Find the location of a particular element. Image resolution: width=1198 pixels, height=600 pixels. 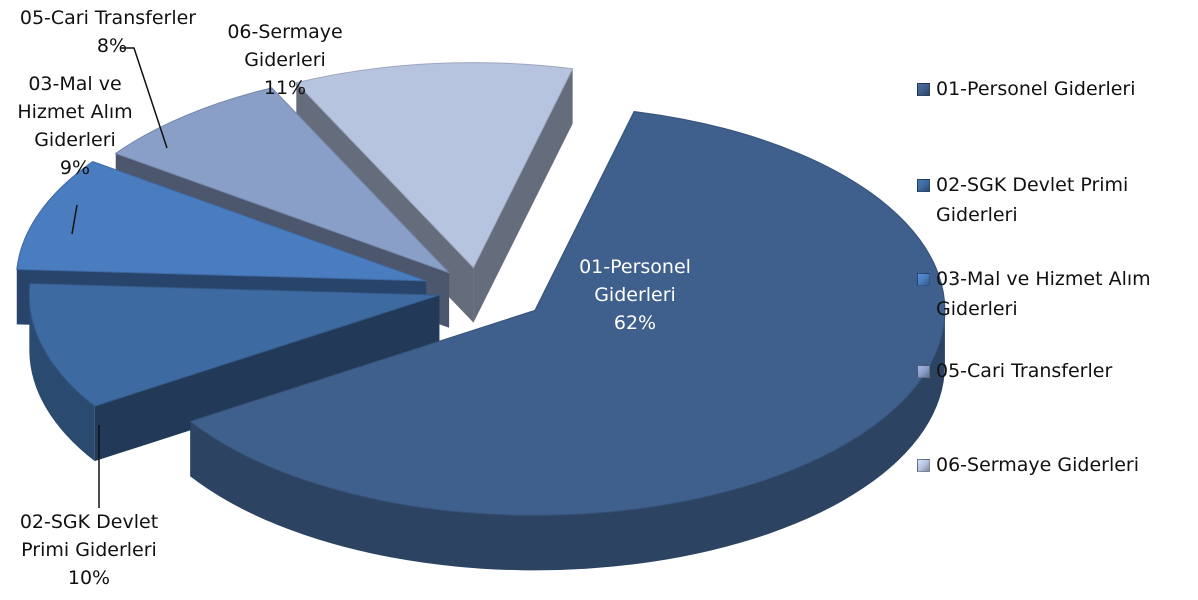

slice-label-02: 02-SGK Devlet Primi Giderleri 10% is located at coordinates (89, 550).